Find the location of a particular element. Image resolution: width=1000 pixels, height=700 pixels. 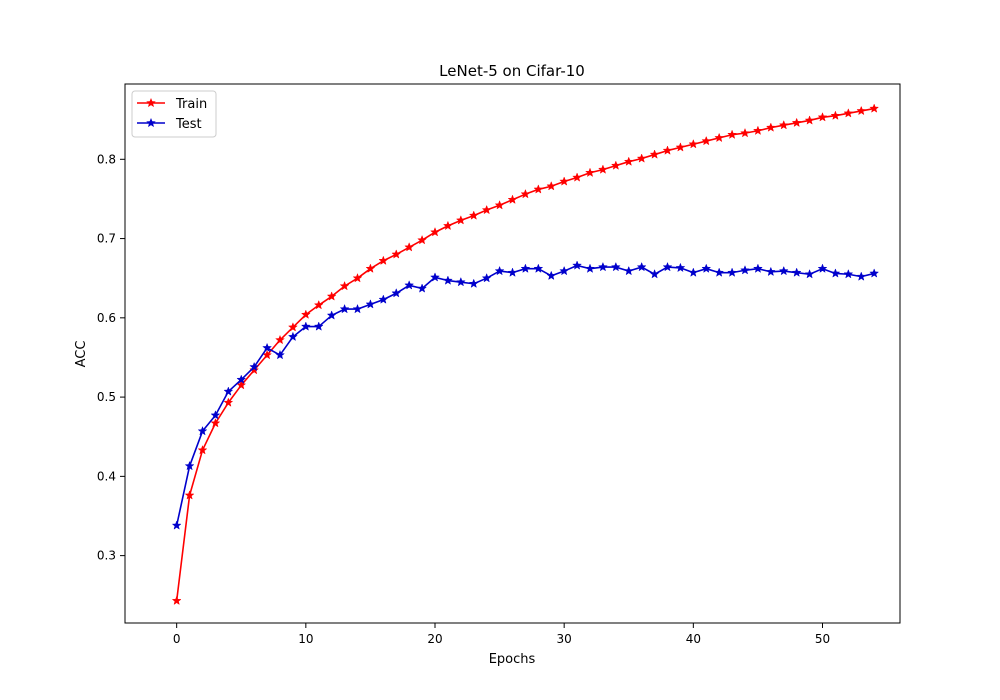

y-axis-label: ACC is located at coordinates (81, 354).